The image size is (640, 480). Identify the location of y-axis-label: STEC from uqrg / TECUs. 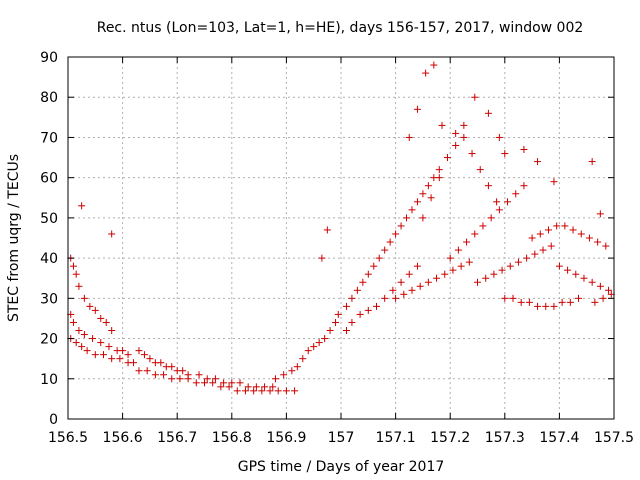
(14, 238).